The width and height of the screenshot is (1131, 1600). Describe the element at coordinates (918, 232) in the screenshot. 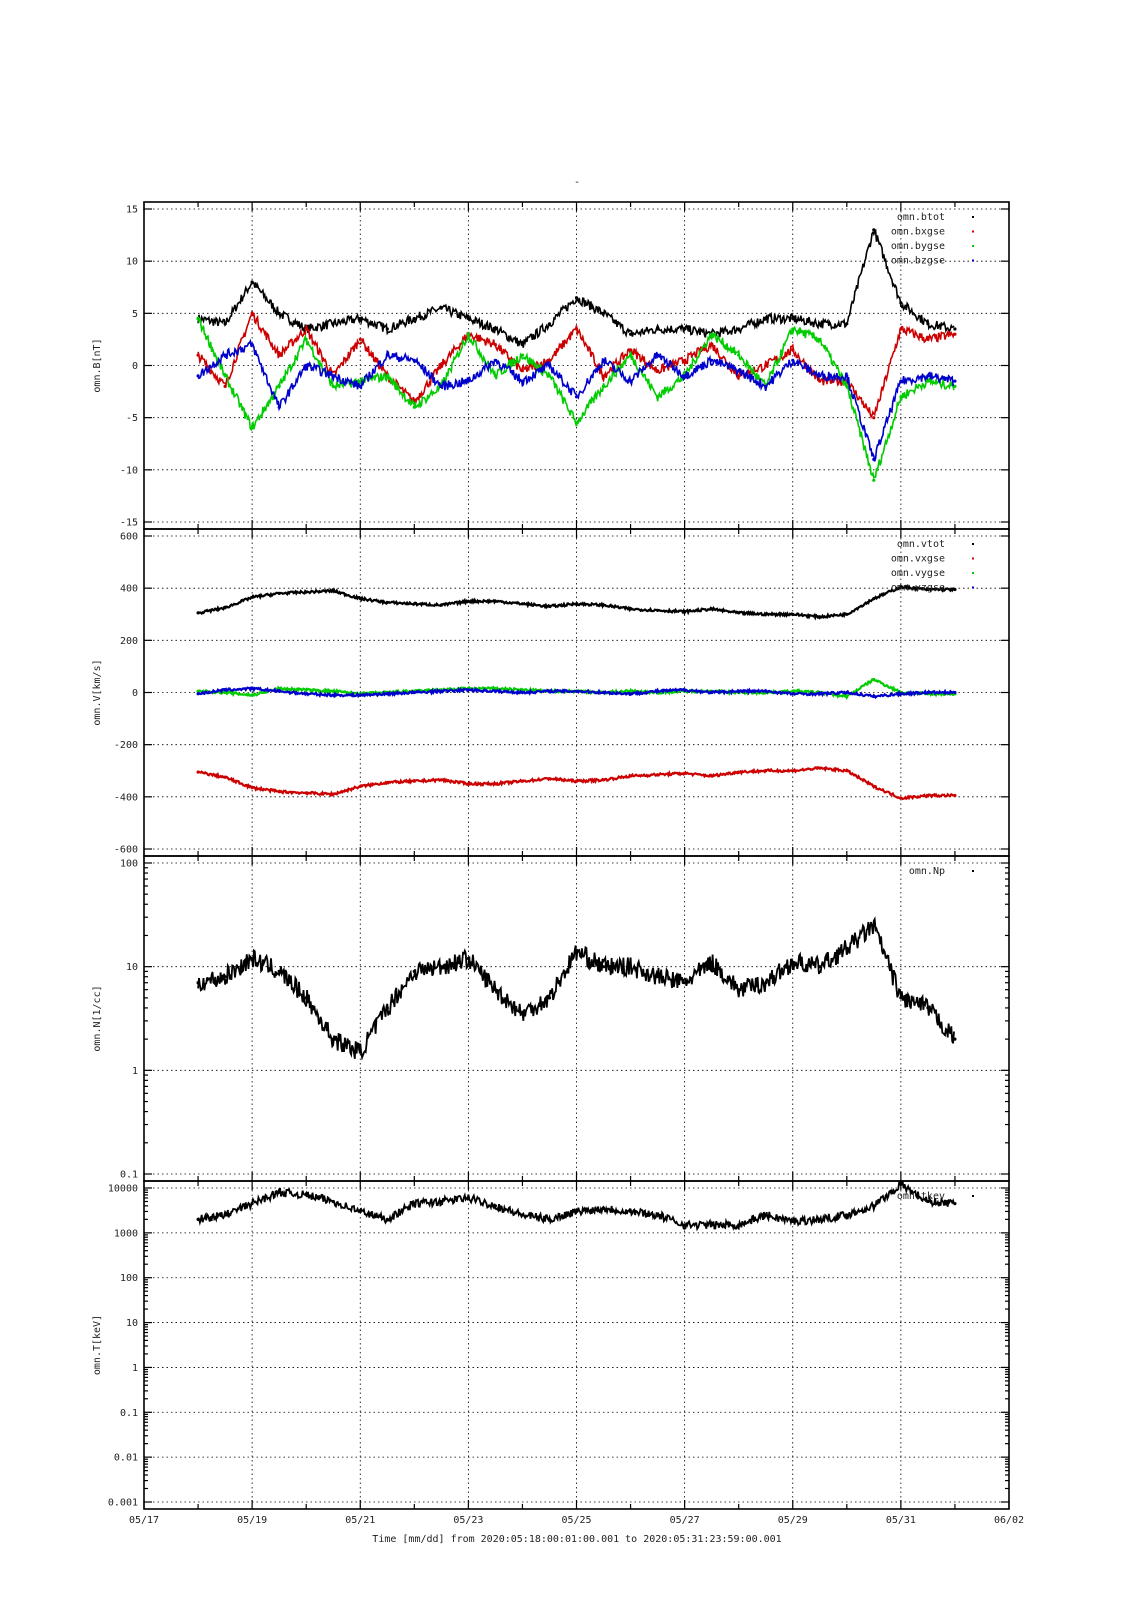

I see `legend-label: omn.bxgse` at that location.